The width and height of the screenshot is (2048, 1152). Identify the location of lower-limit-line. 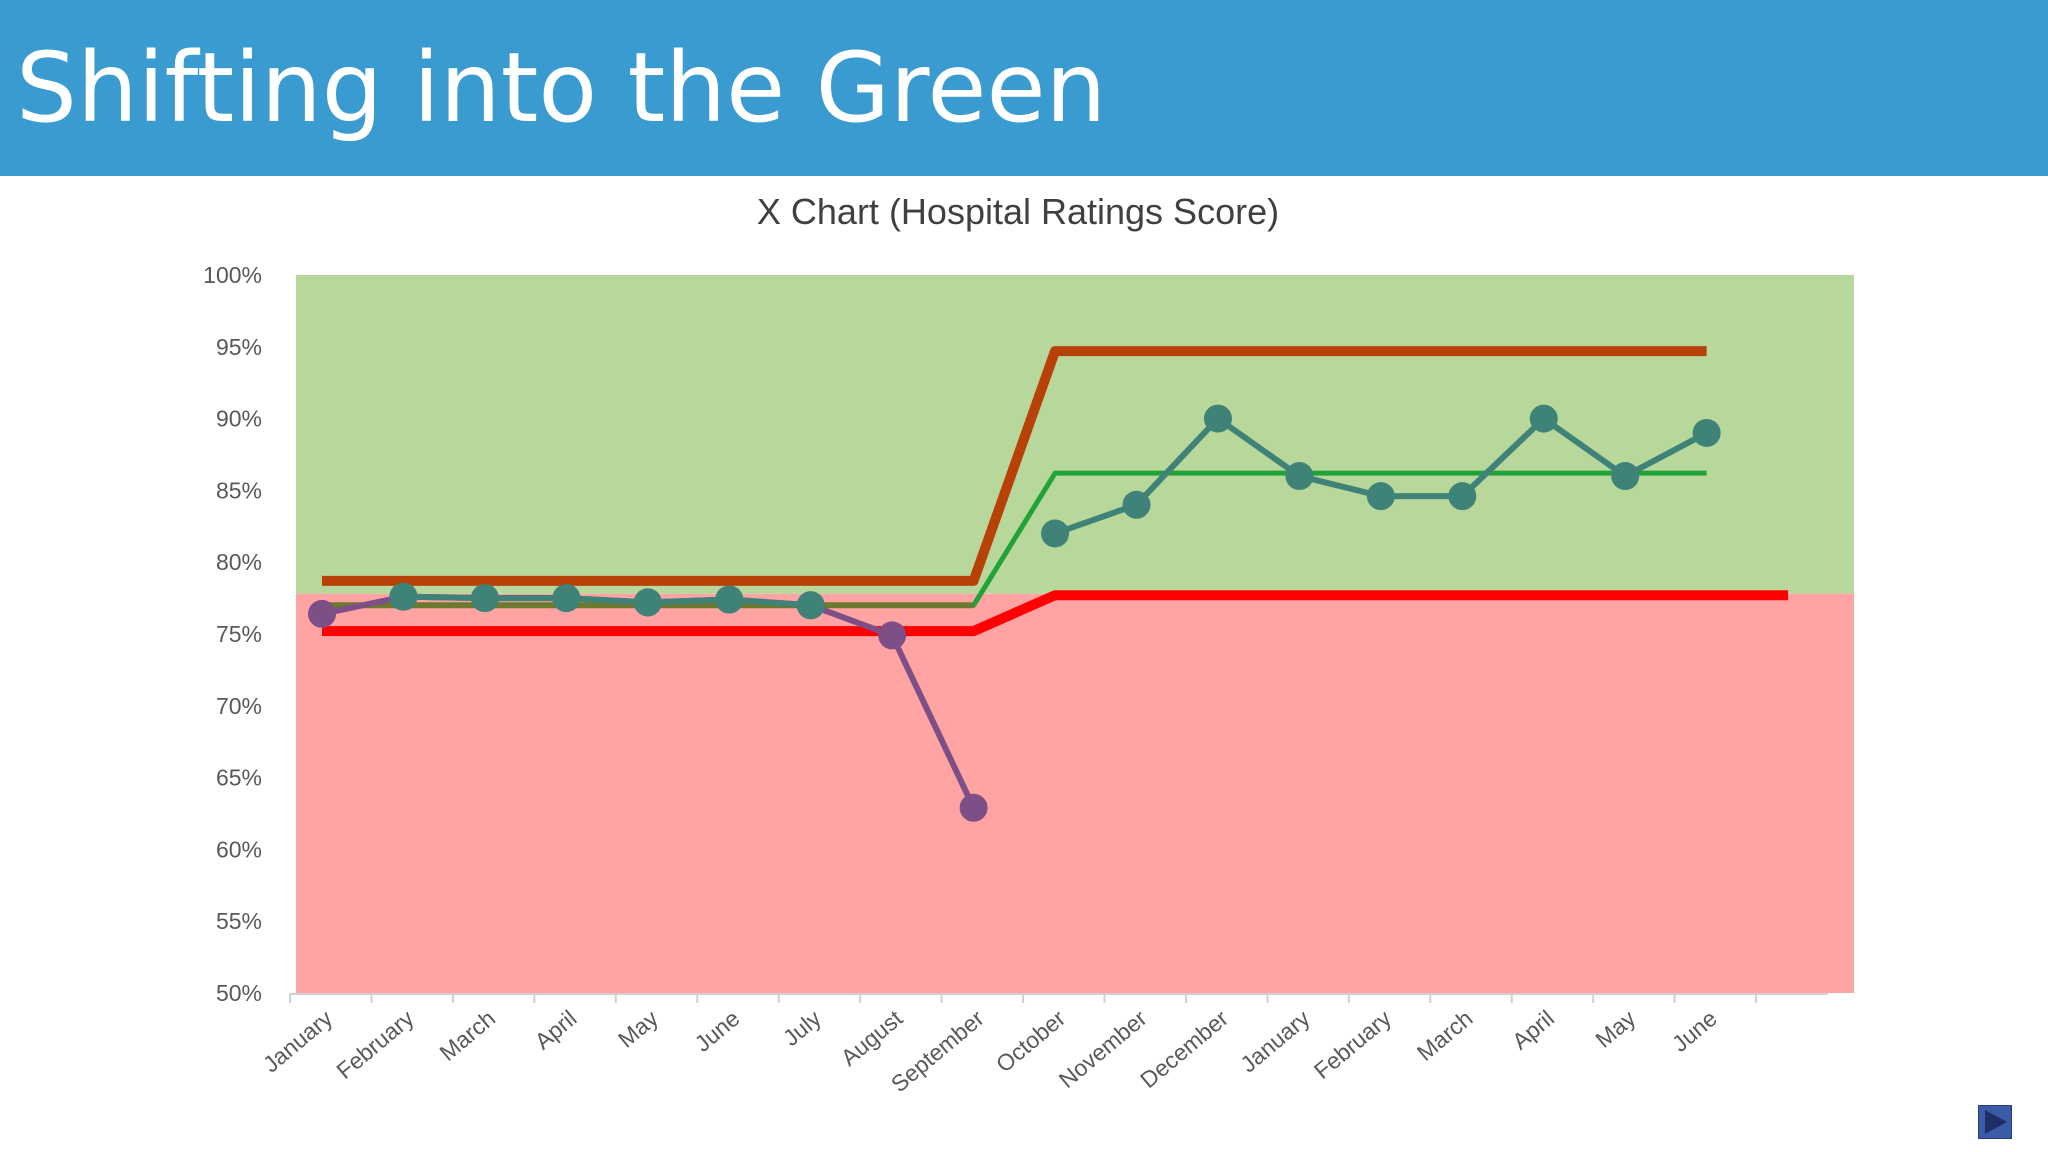
(1055, 613).